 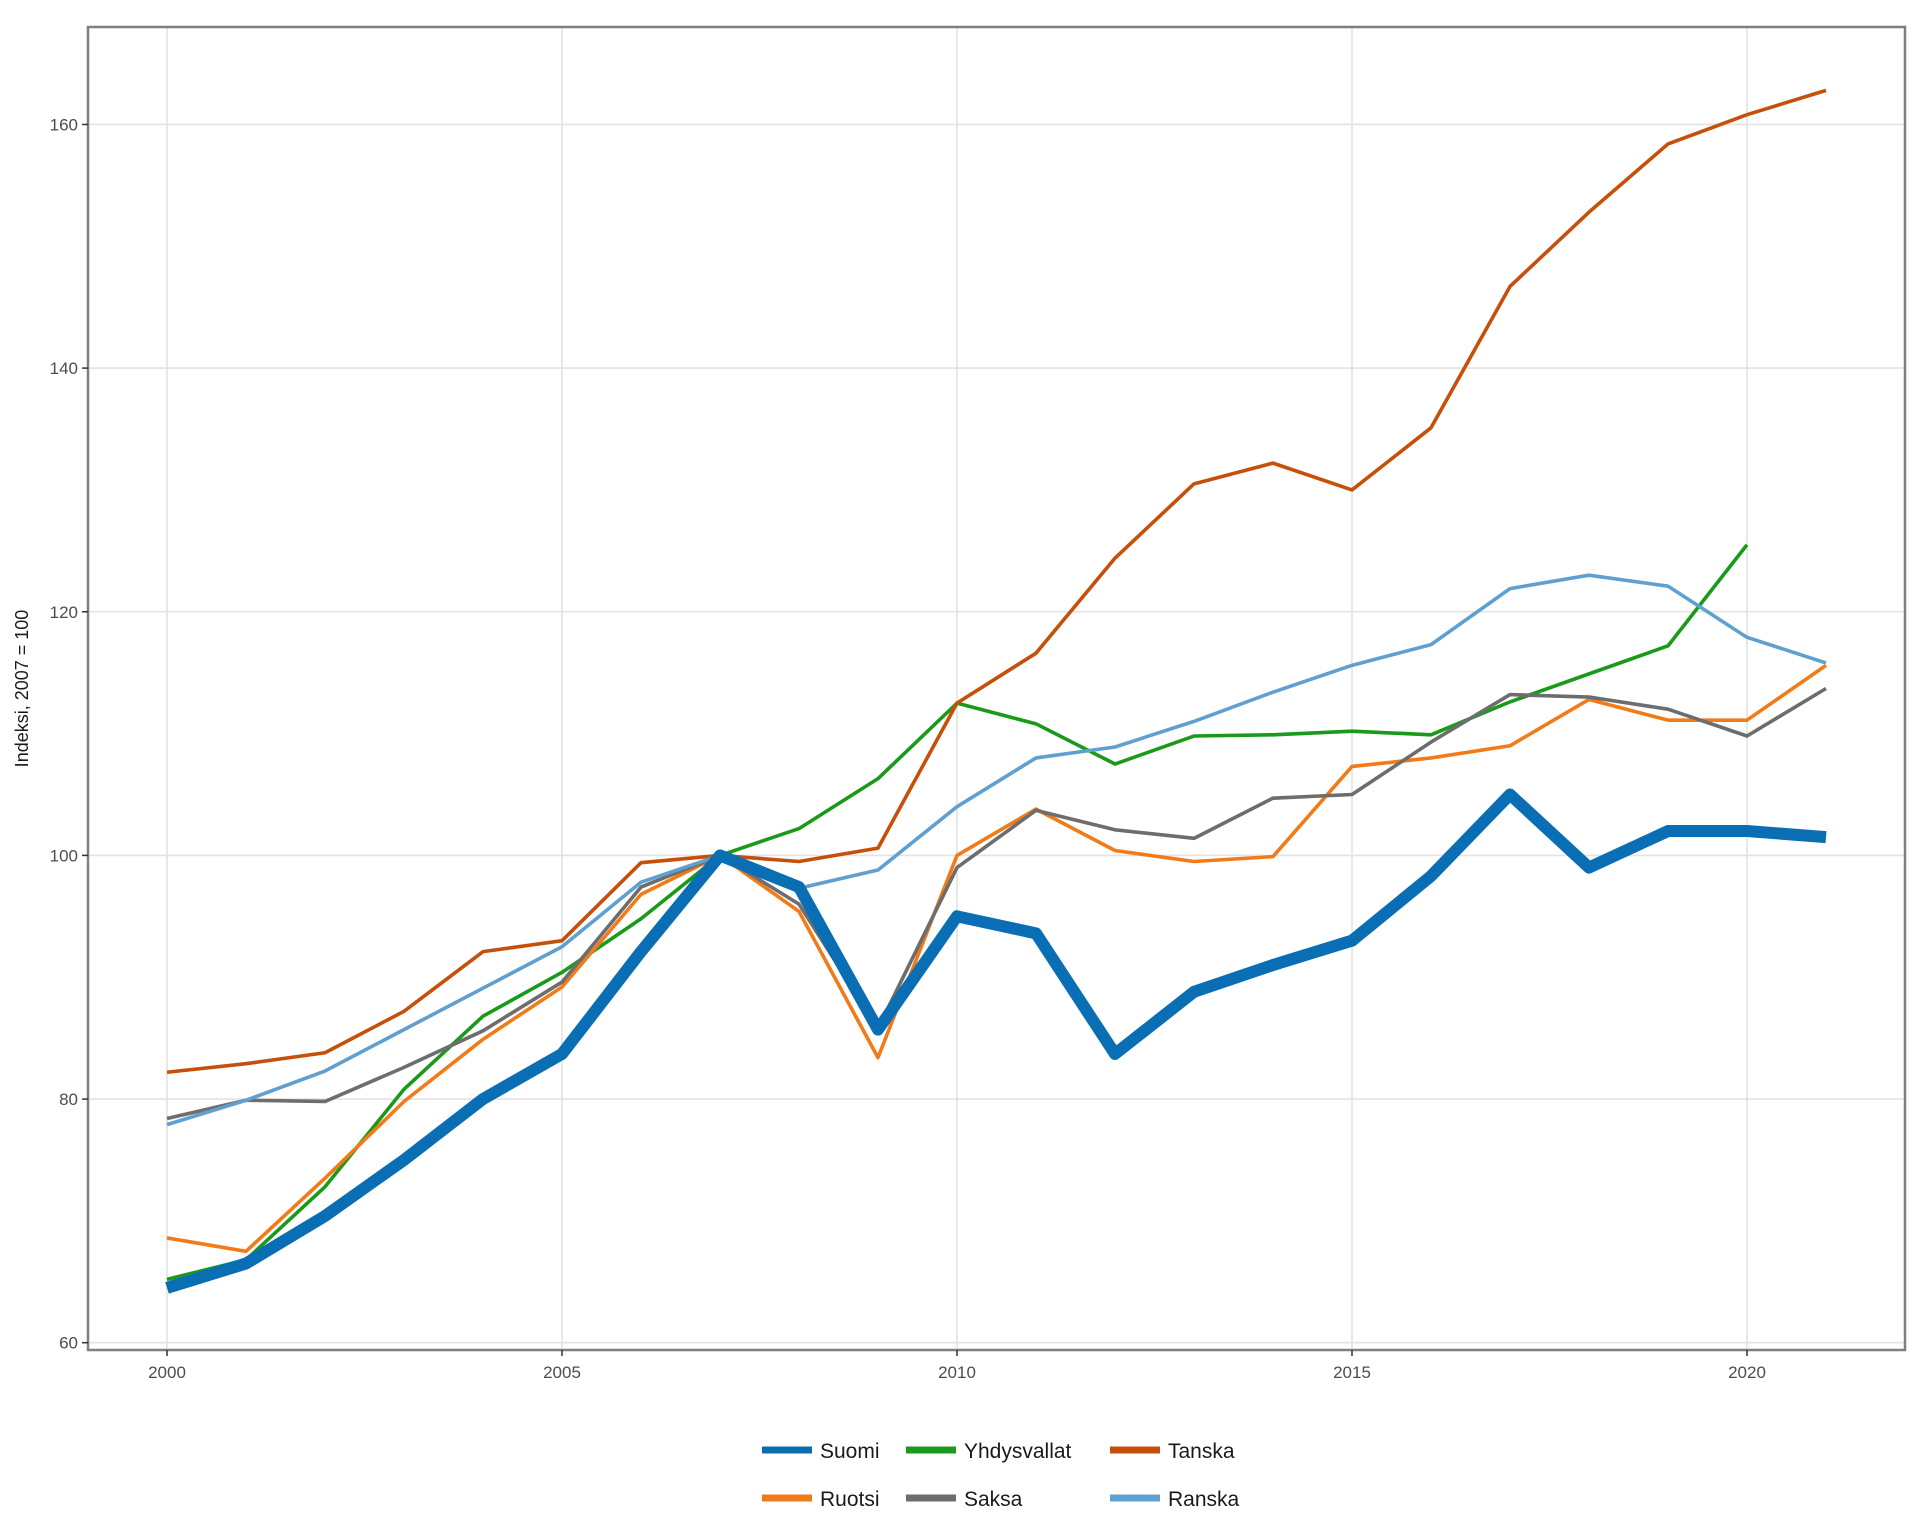 I want to click on legend: Suomi Yhdysvallat Tanska Ruotsi Saksa Ranska, so click(x=1001, y=1475).